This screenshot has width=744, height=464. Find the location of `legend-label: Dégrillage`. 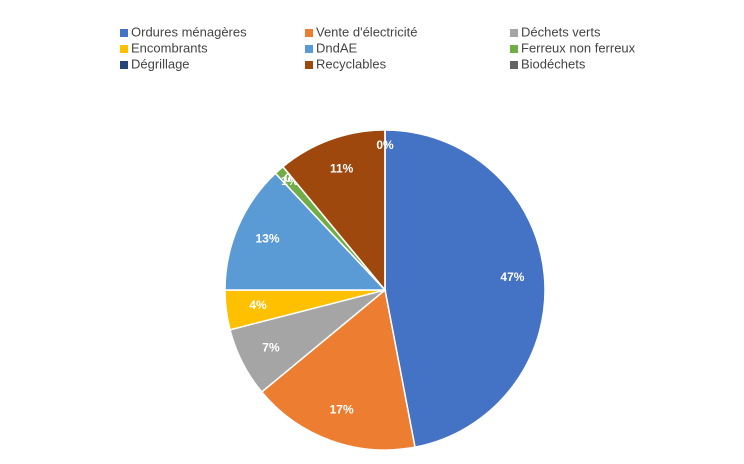

legend-label: Dégrillage is located at coordinates (160, 63).